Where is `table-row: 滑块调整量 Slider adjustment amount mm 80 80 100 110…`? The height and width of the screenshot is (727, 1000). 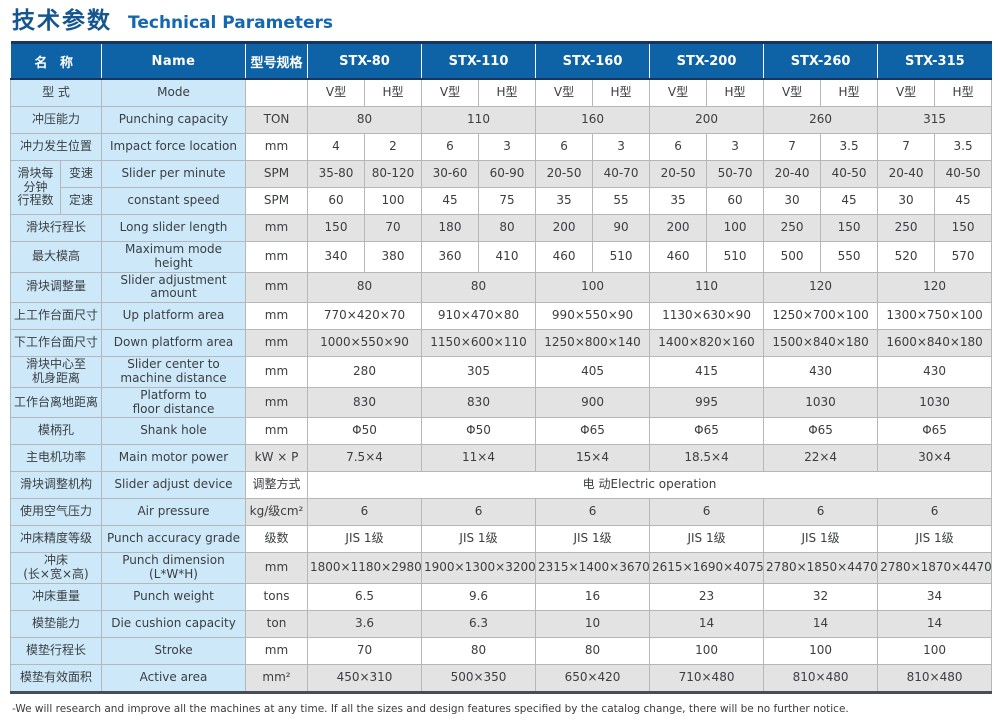
table-row: 滑块调整量 Slider adjustment amount mm 80 80 100 110… is located at coordinates (501, 287).